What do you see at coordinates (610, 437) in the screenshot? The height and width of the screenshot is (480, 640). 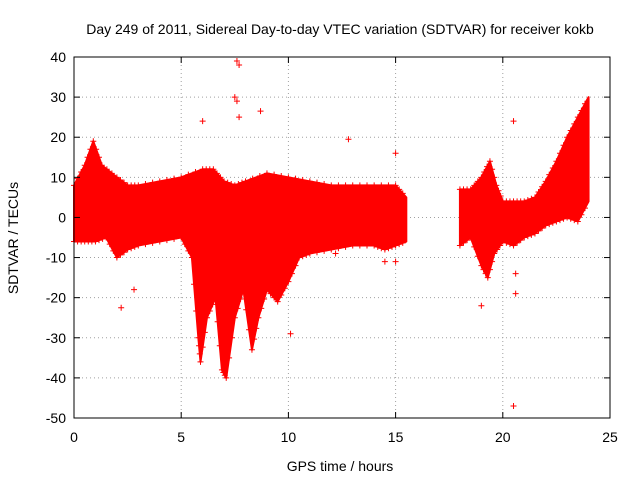 I see `x-tick-label: 25` at bounding box center [610, 437].